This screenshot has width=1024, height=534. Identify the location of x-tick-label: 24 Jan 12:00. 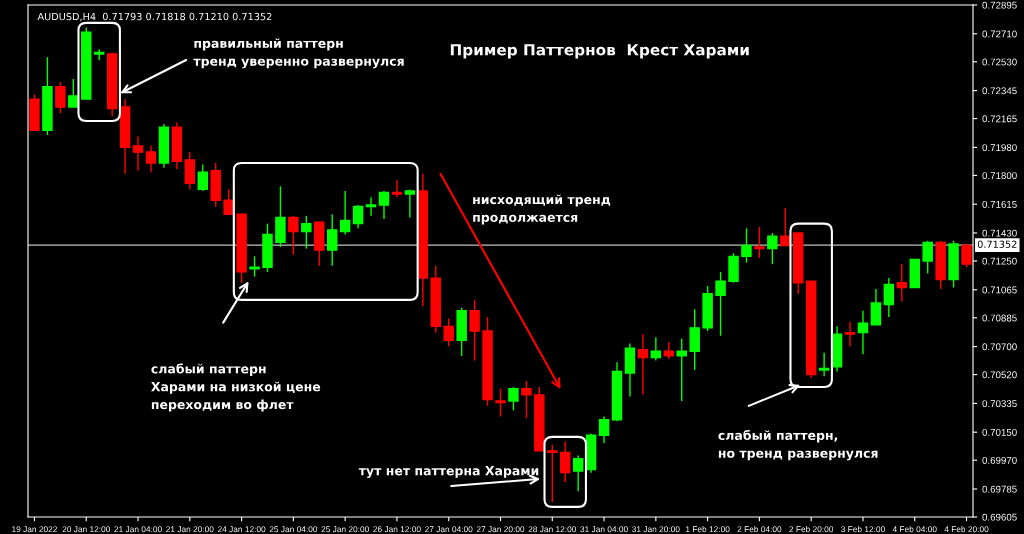
(241, 529).